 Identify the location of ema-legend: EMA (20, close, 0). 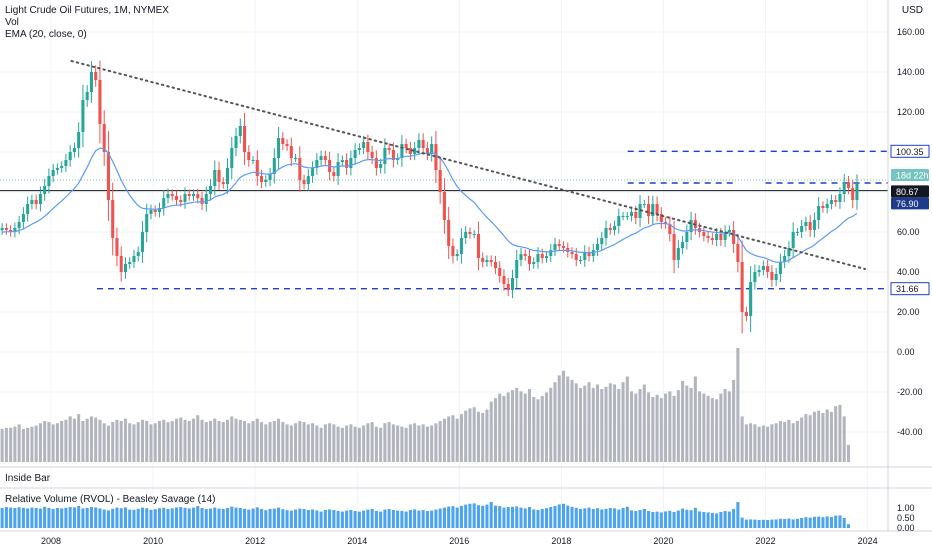
(46, 34).